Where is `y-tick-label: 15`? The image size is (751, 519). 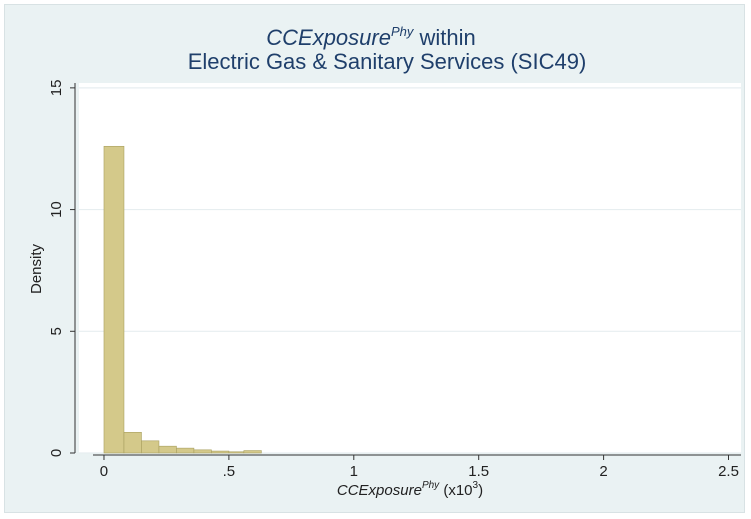
y-tick-label: 15 is located at coordinates (56, 88).